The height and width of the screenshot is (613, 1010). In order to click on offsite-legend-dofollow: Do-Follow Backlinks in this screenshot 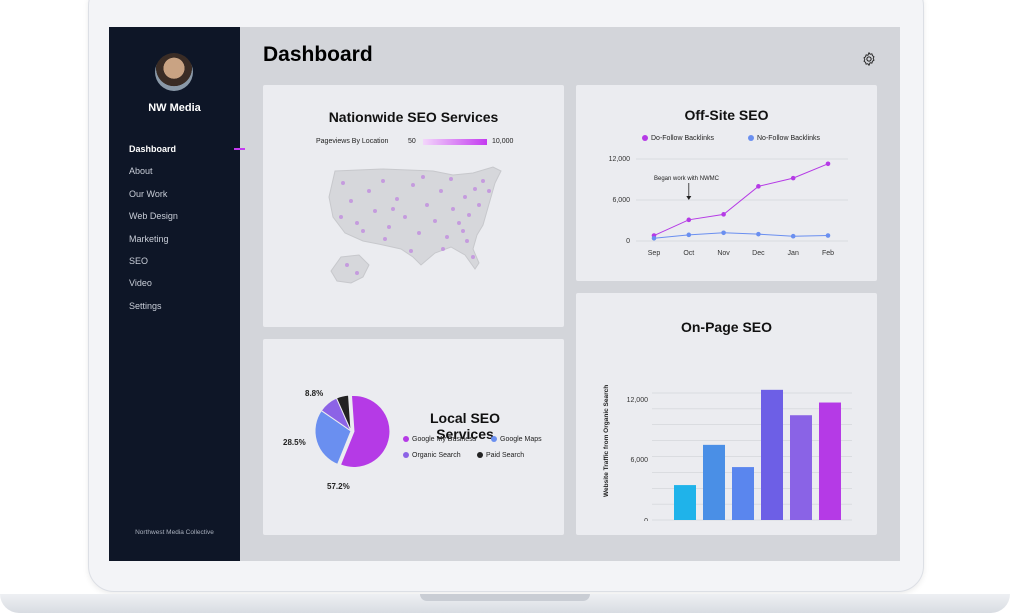, I will do `click(678, 138)`.